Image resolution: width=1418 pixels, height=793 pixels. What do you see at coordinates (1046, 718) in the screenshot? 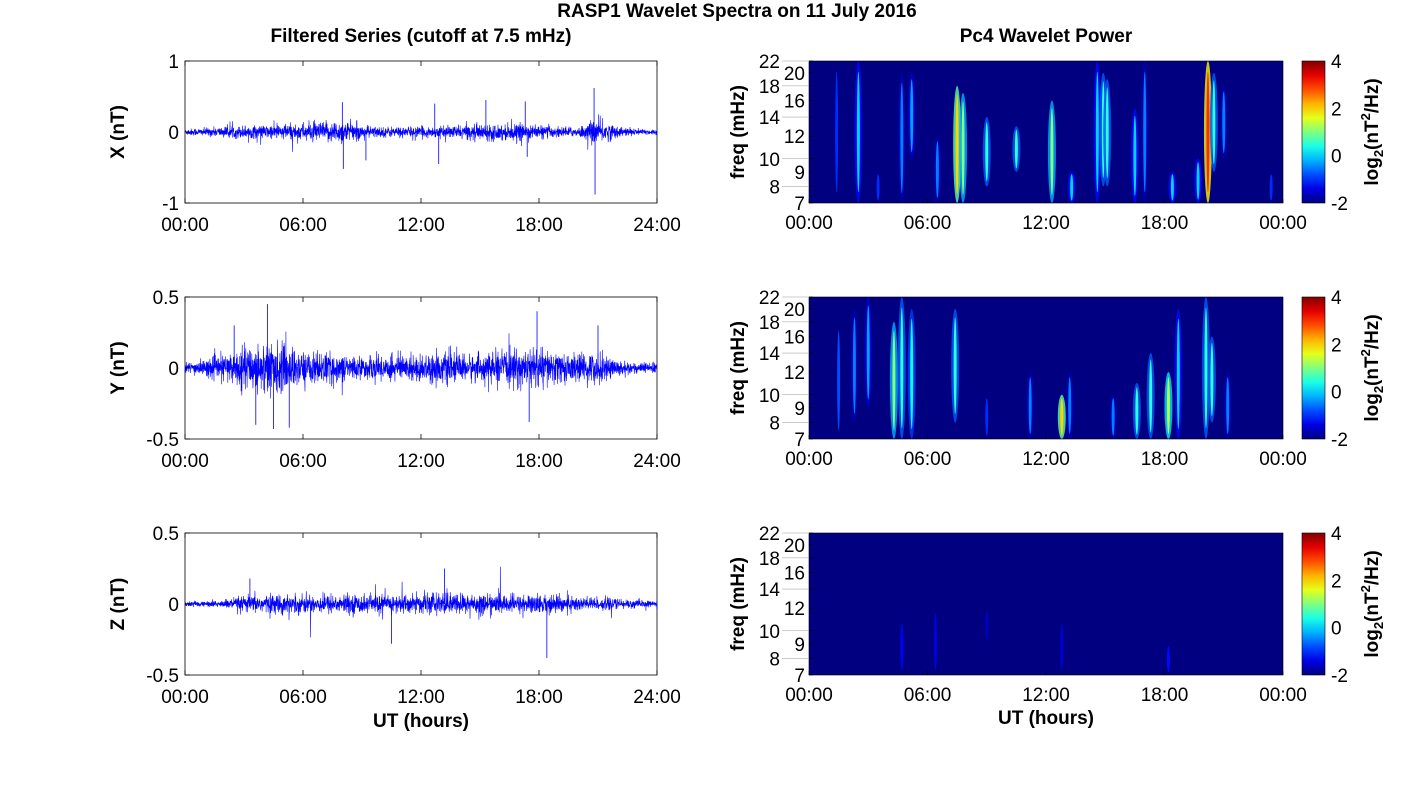
I see `x-axis-label: UT (hours)` at bounding box center [1046, 718].